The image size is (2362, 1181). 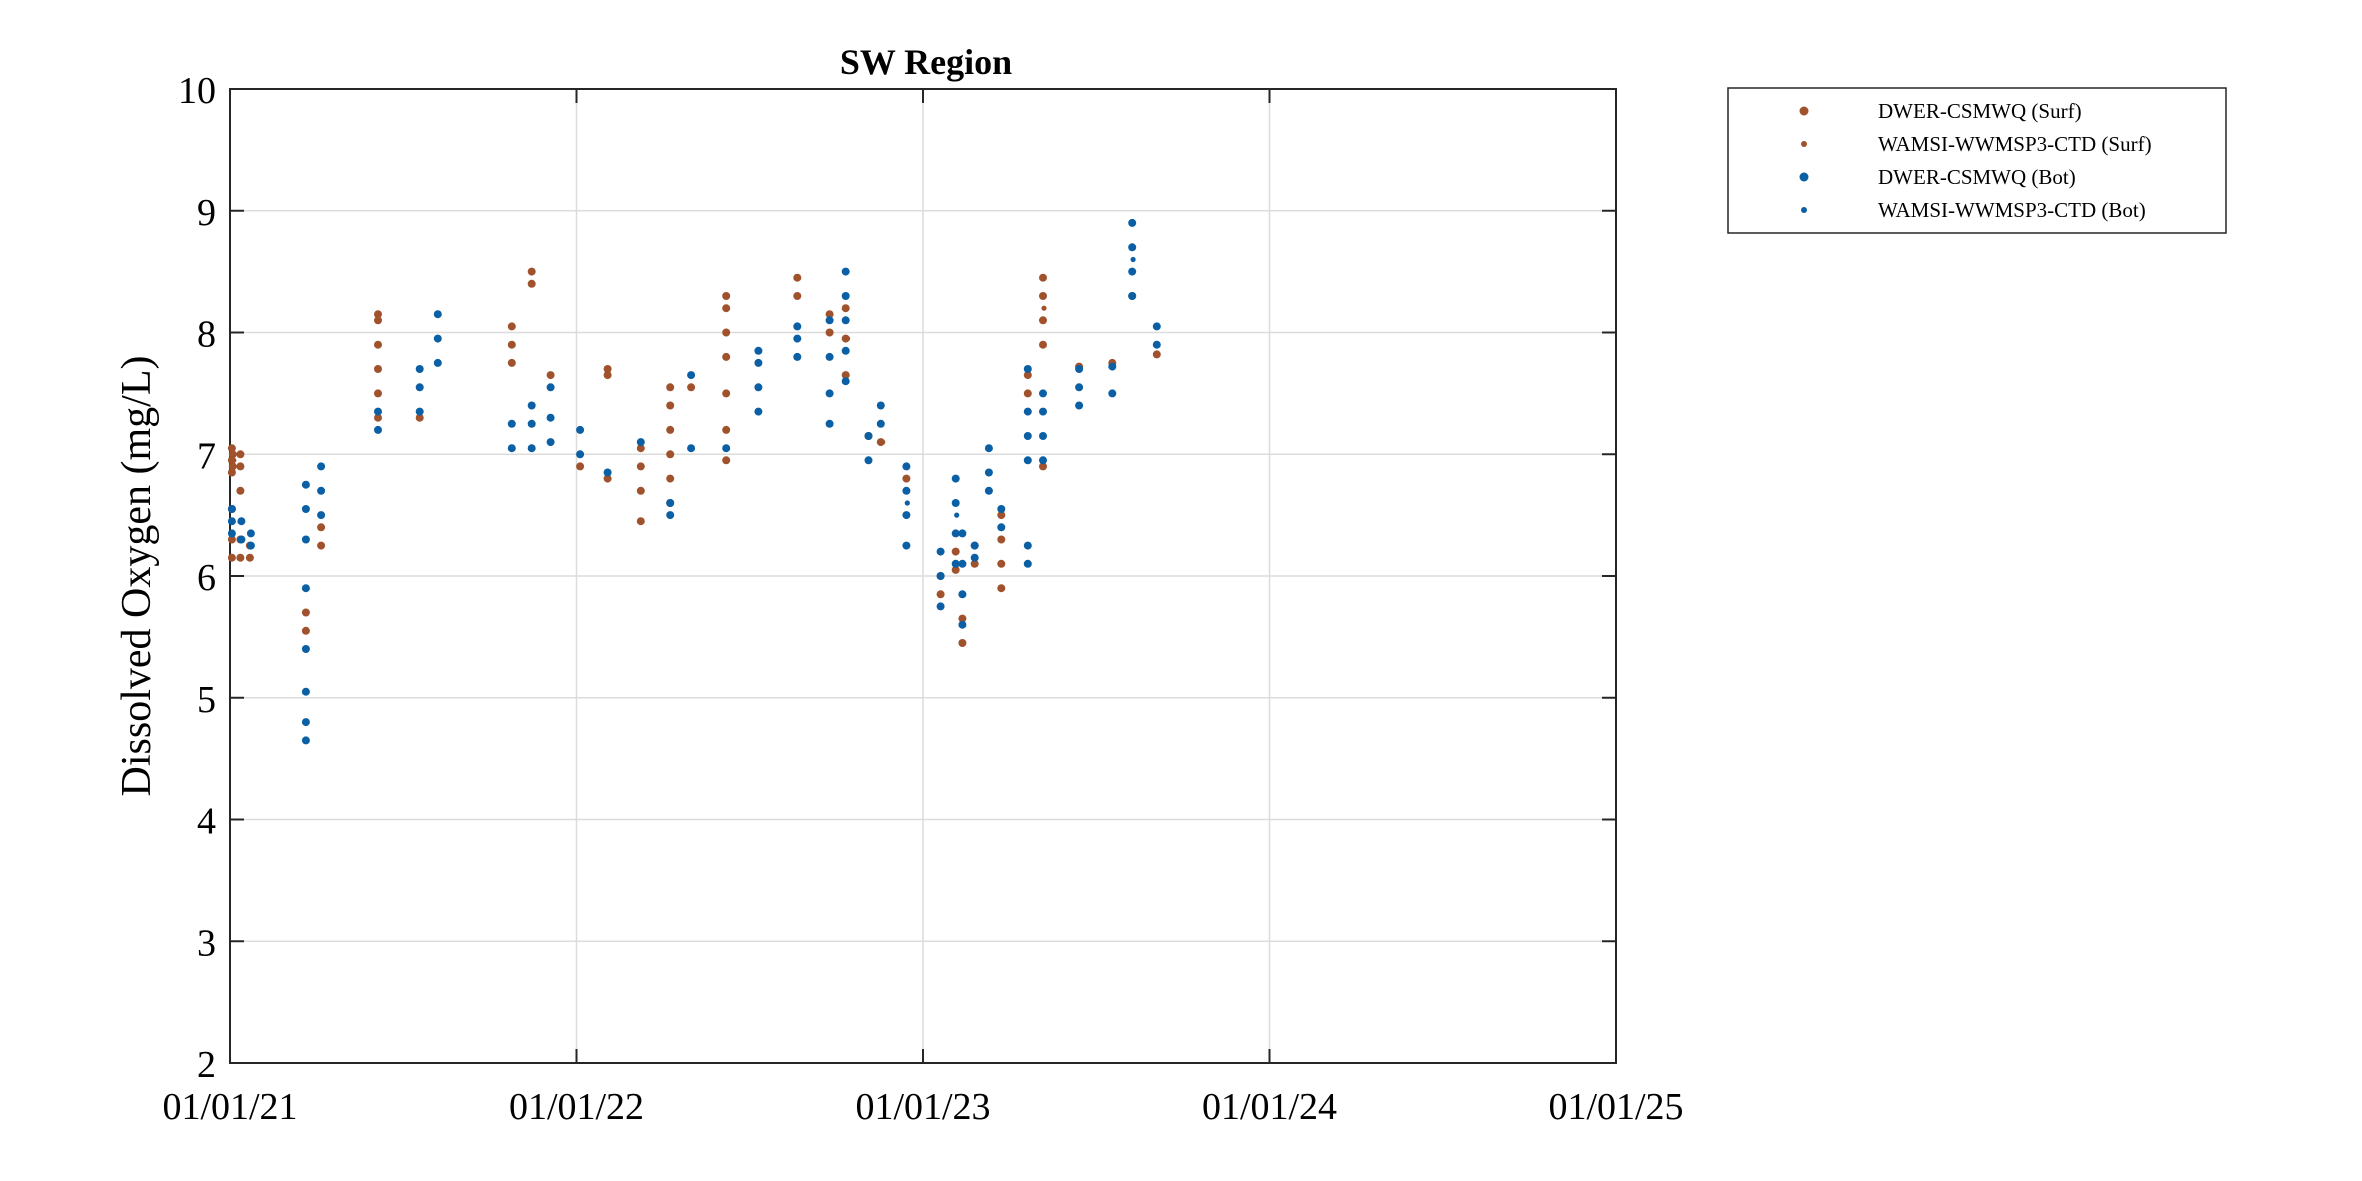 What do you see at coordinates (2012, 210) in the screenshot?
I see `legend-label: WAMSI-WWMSP3-CTD (Bot)` at bounding box center [2012, 210].